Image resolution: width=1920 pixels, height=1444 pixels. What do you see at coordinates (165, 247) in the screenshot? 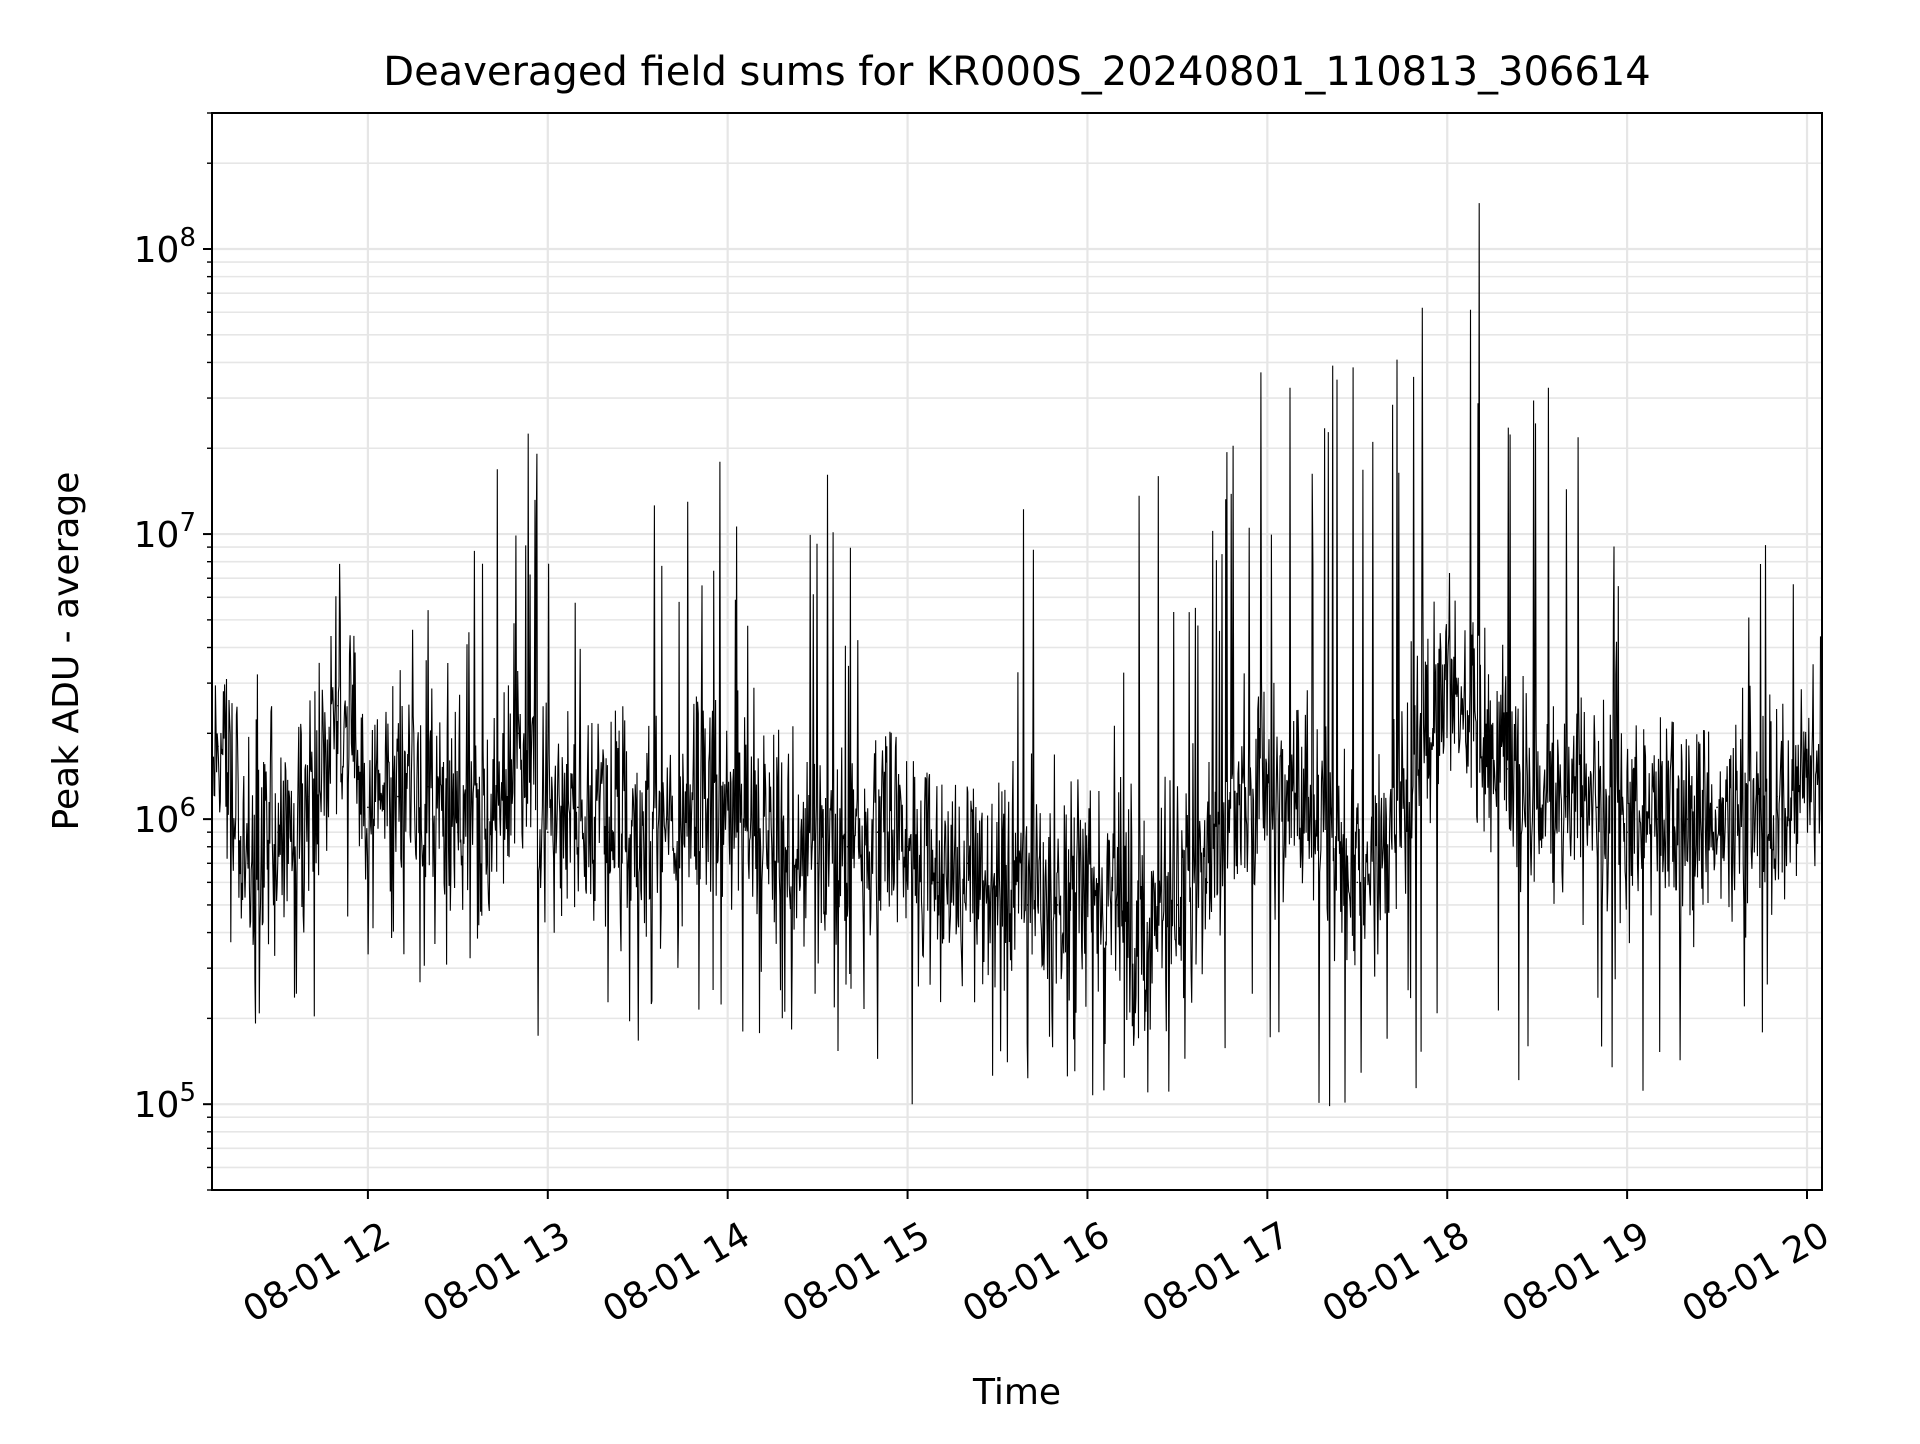
I see `y-tick-label: 10⁸` at bounding box center [165, 247].